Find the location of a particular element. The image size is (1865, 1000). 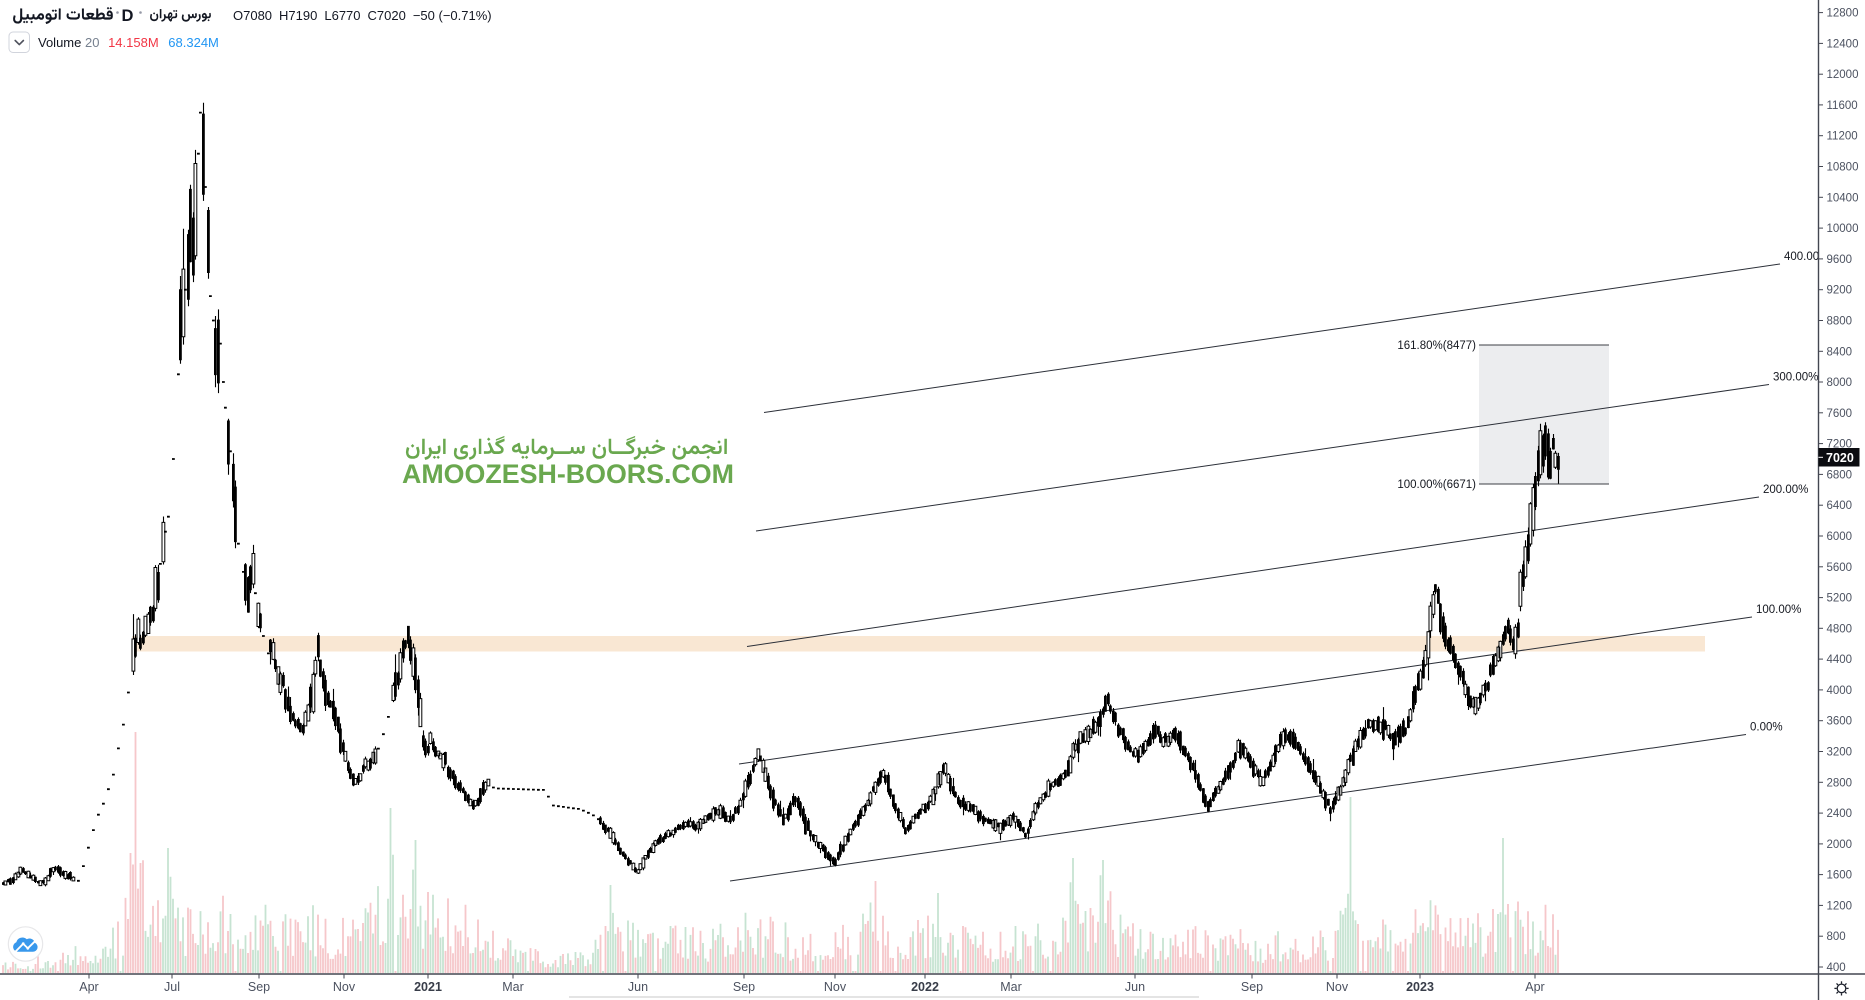

svg-text: 1200 is located at coordinates (1840, 906).